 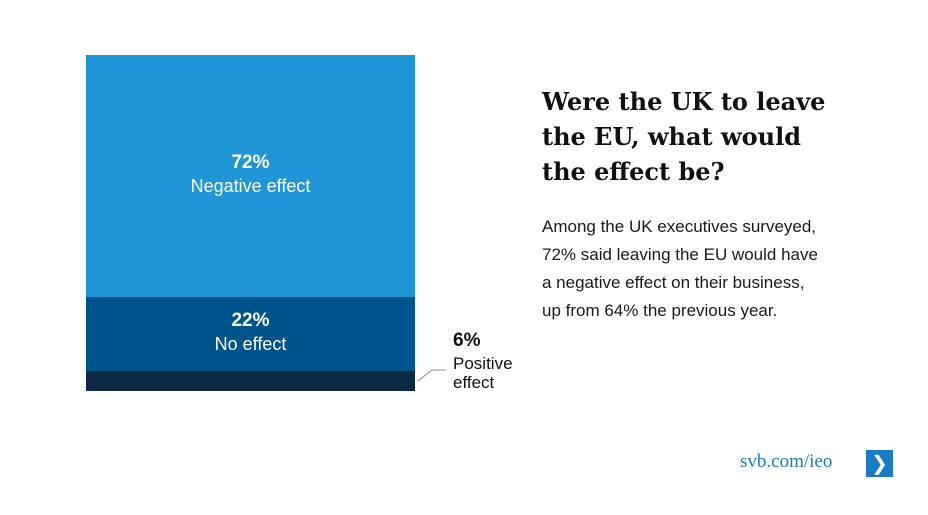 I want to click on bar-segment-no-effect, so click(x=250, y=333).